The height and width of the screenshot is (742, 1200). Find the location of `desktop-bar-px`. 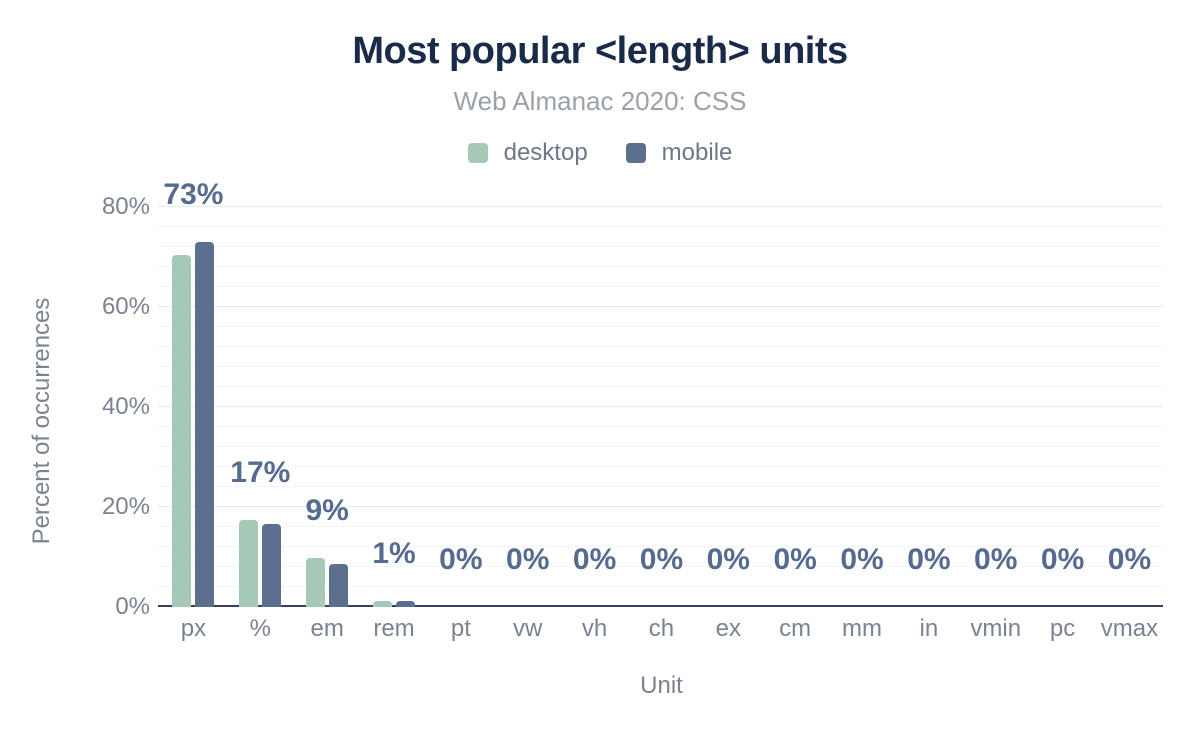

desktop-bar-px is located at coordinates (182, 430).